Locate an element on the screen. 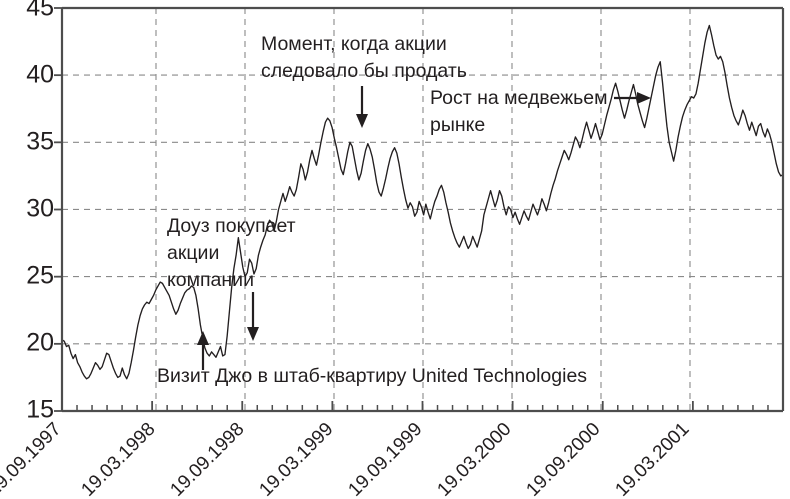 The width and height of the screenshot is (790, 499). y-label-30: 30 is located at coordinates (40, 209).